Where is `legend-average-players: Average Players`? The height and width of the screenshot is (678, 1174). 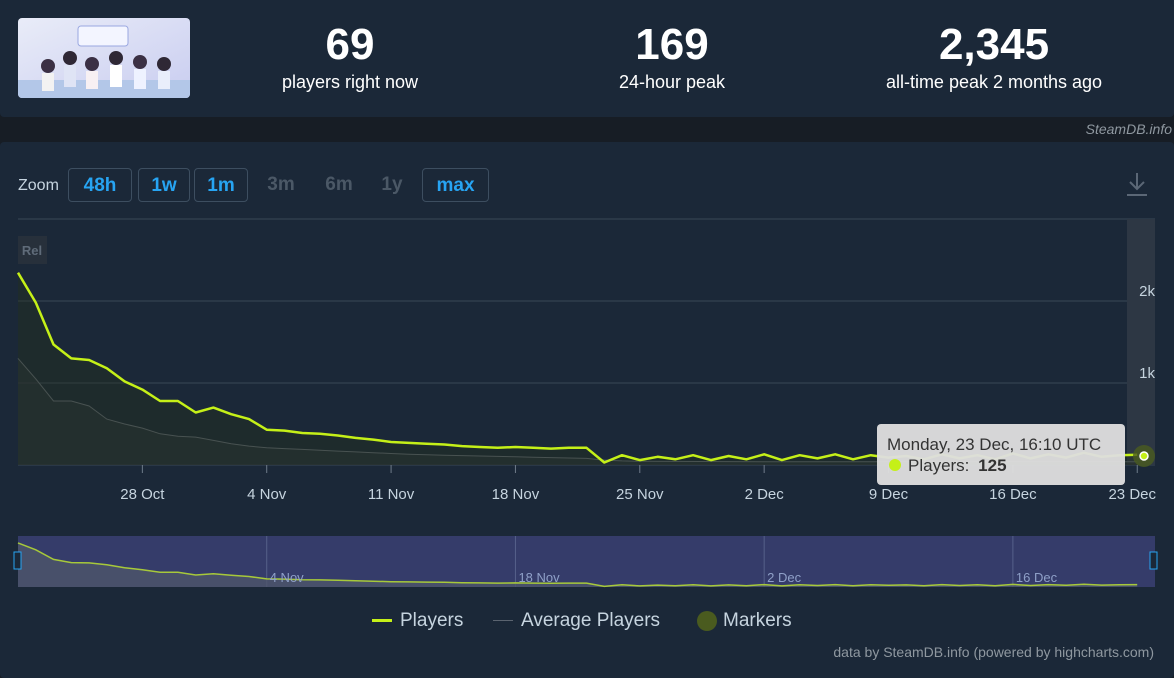 legend-average-players: Average Players is located at coordinates (576, 621).